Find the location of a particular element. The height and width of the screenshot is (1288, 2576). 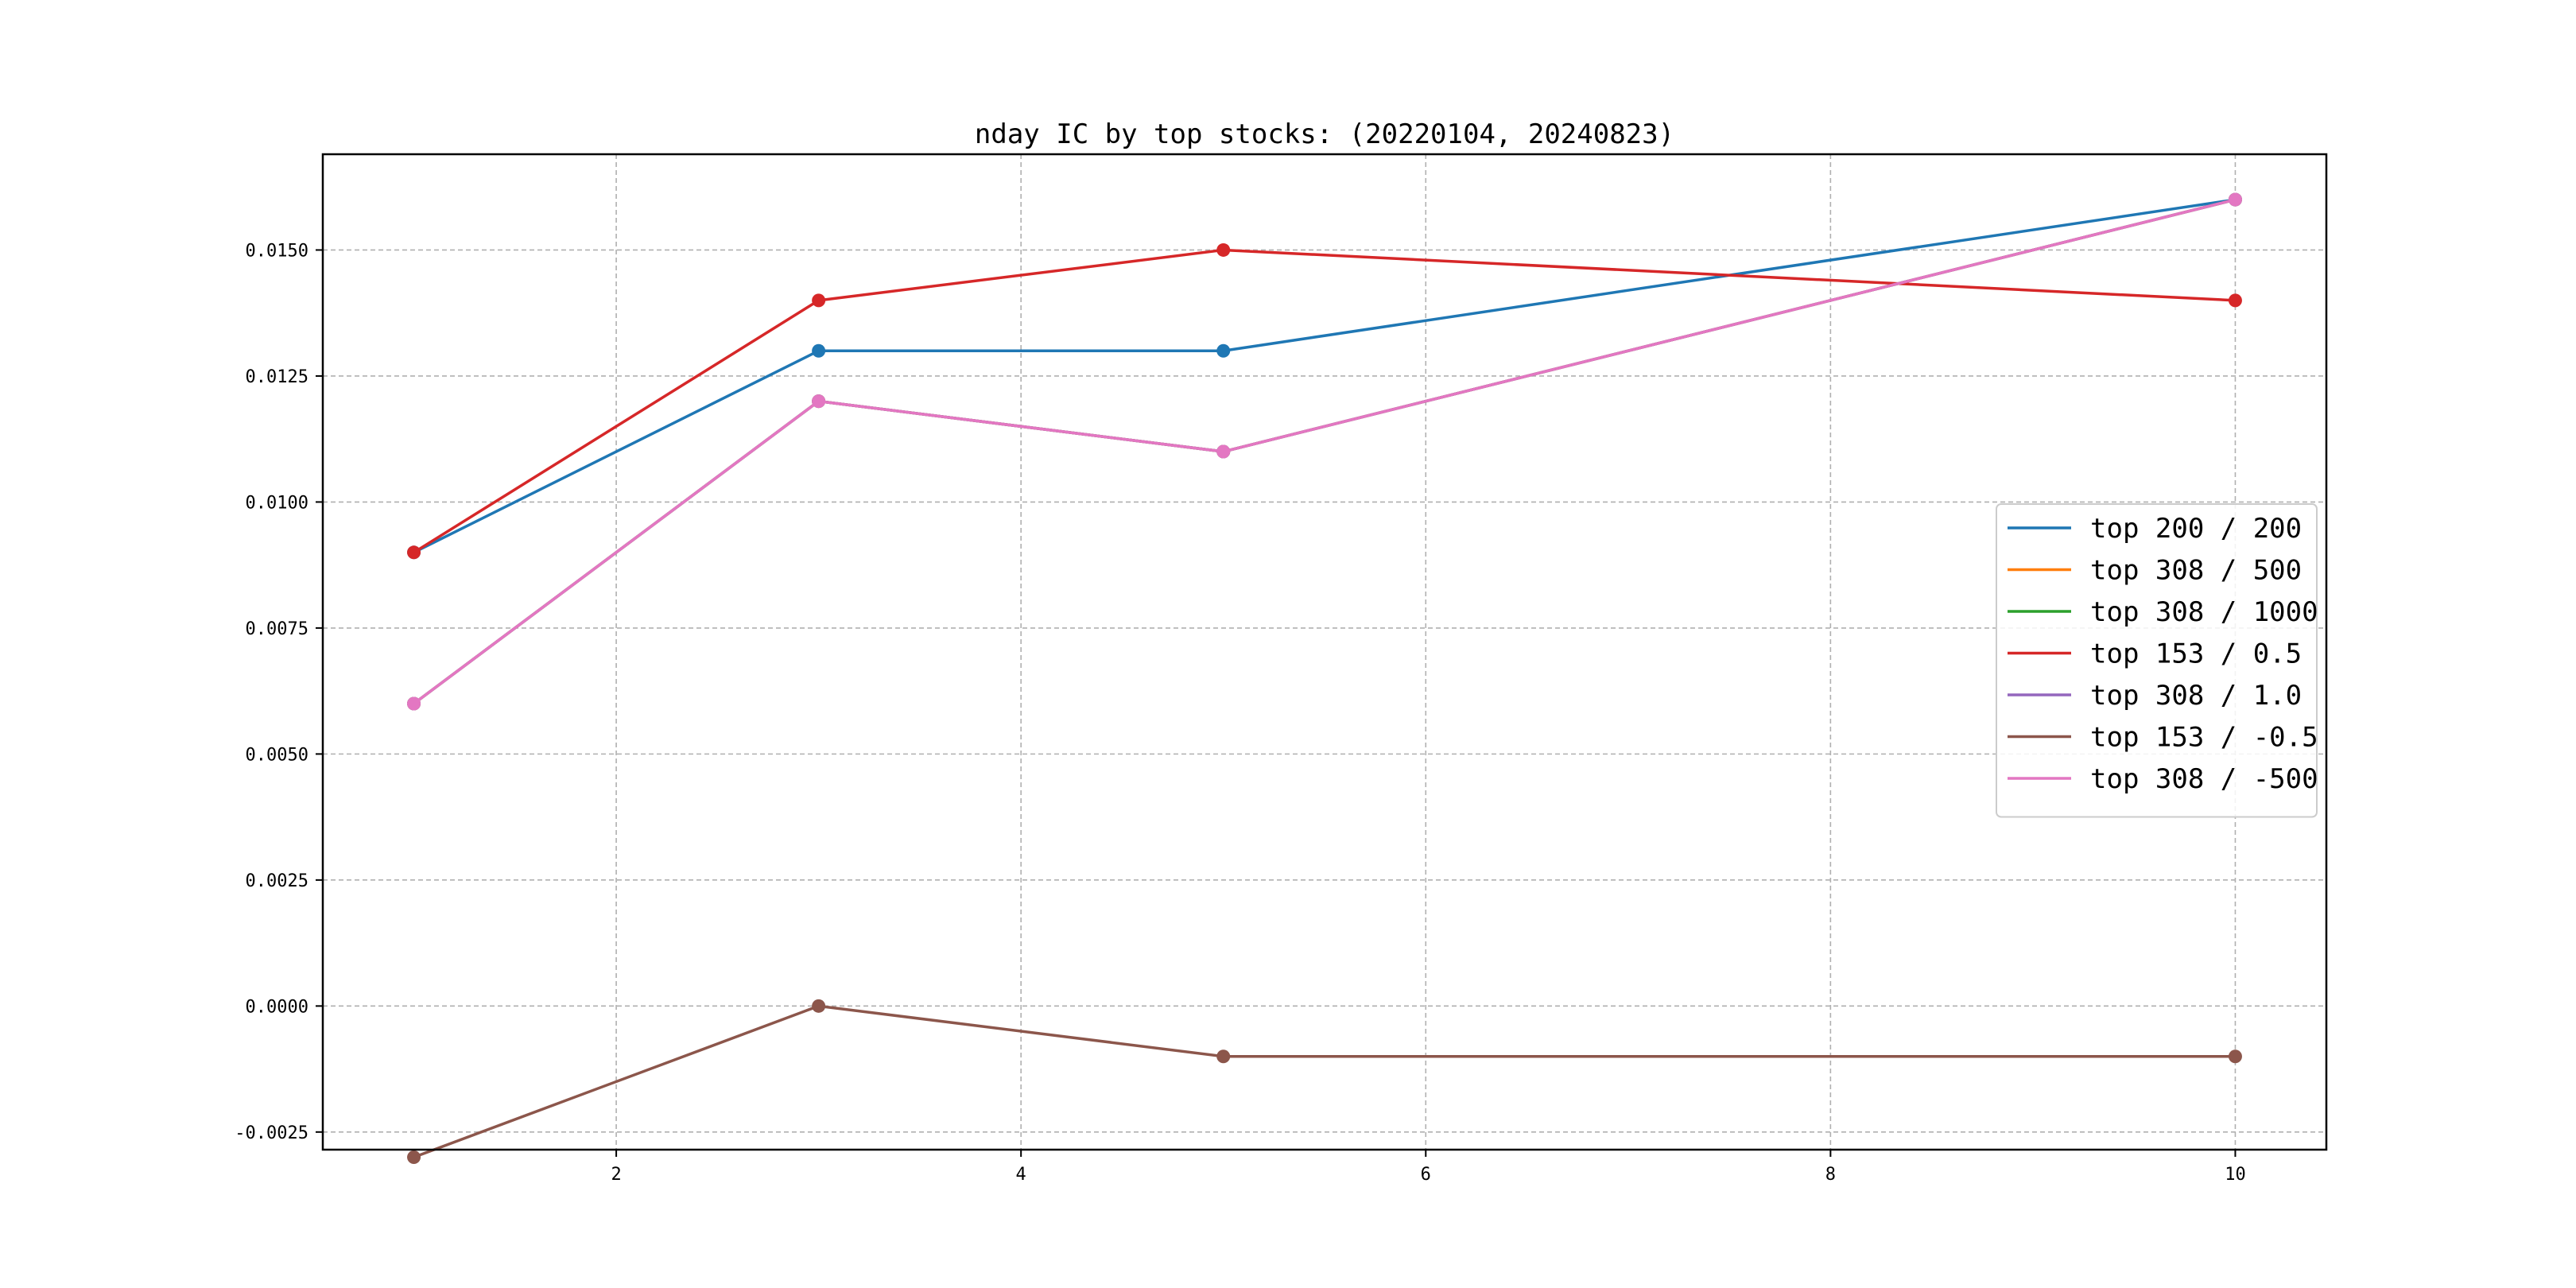

legend-item: top 308 / 1000 is located at coordinates (2163, 612).